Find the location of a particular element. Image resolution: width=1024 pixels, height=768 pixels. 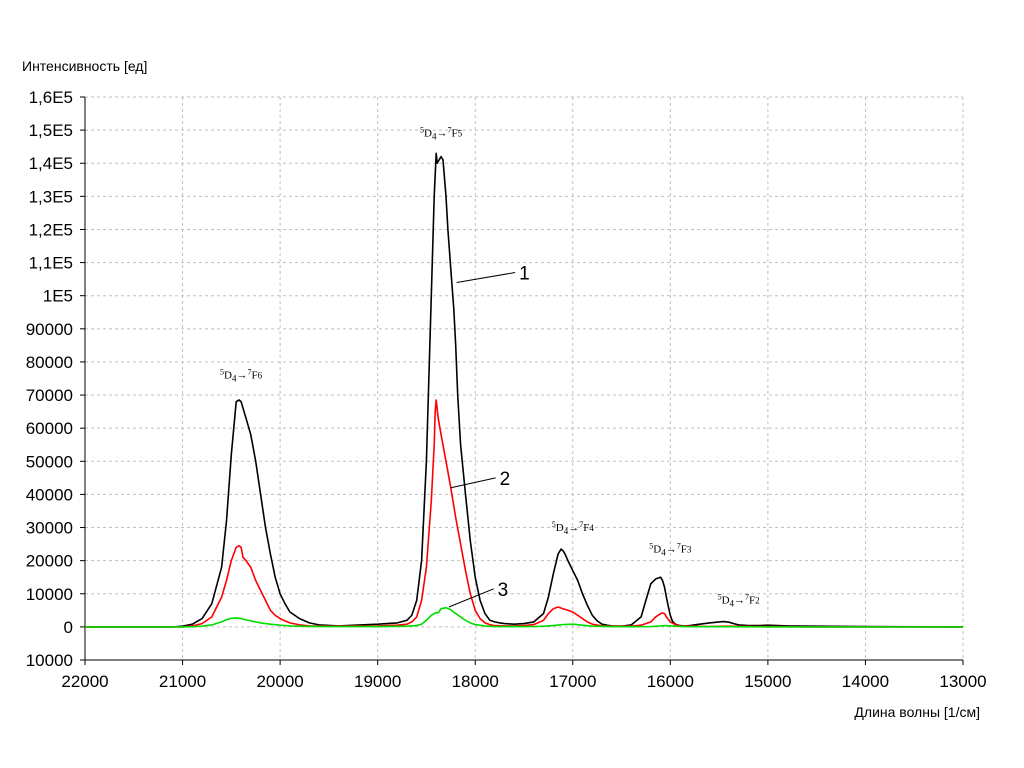

x-tick-label: 15000 is located at coordinates (767, 681).